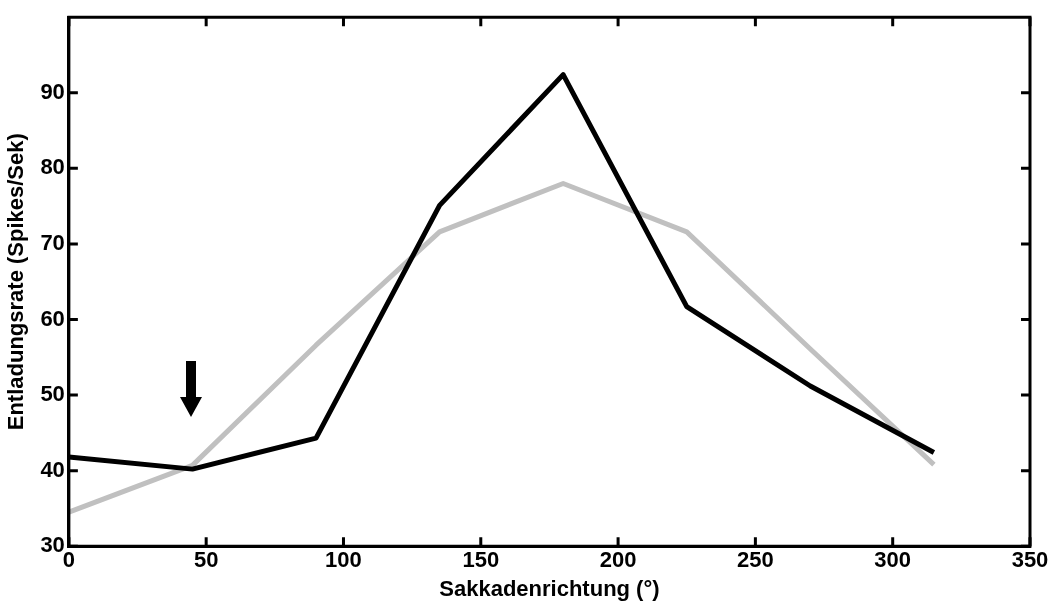  Describe the element at coordinates (1030, 560) in the screenshot. I see `x-tick-label: 350` at that location.